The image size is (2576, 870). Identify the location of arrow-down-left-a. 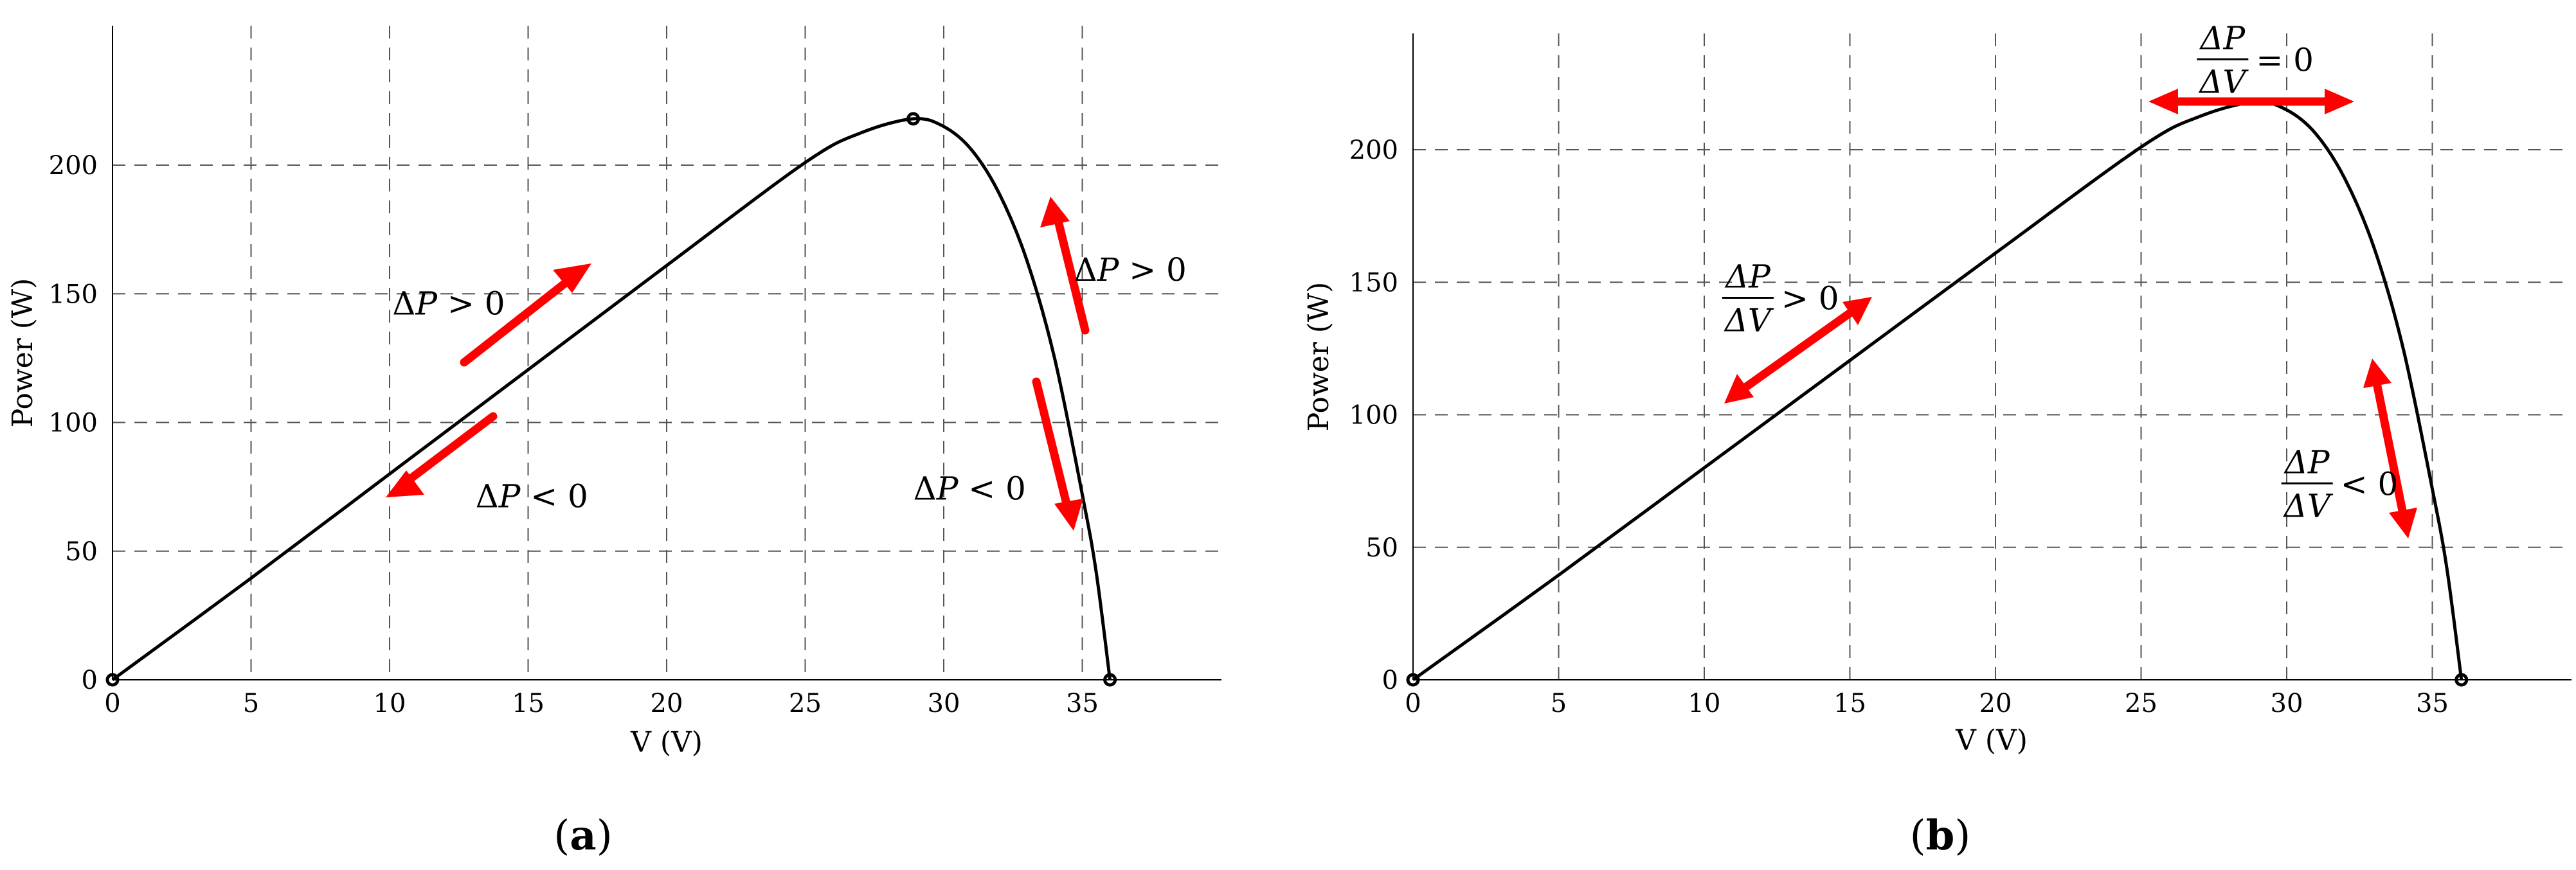
(450, 449).